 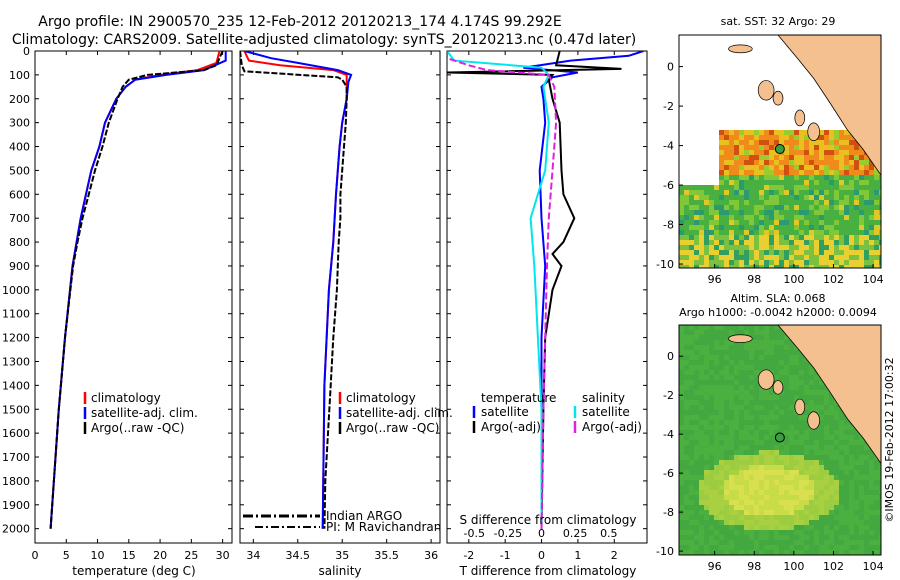 I want to click on s-tick-label: -0.25, so click(x=508, y=533).